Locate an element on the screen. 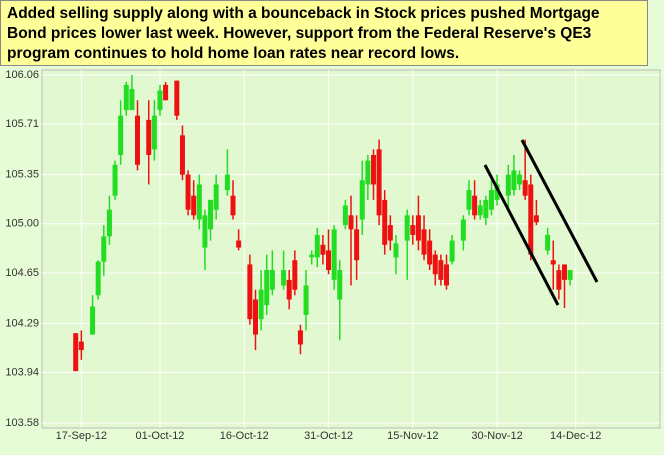 The width and height of the screenshot is (664, 455). y-tick-label: 104.29 is located at coordinates (22, 323).